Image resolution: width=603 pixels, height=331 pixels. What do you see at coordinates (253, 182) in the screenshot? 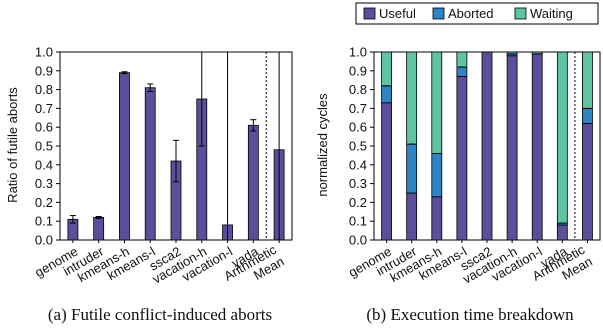
I see `bar-yada` at bounding box center [253, 182].